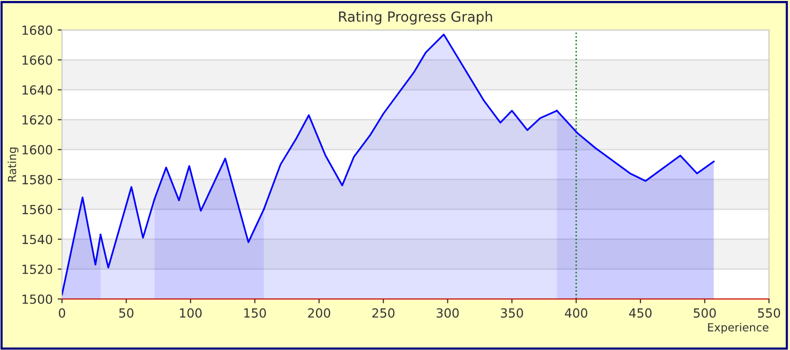  Describe the element at coordinates (37, 239) in the screenshot. I see `y-tick-label: 1540` at that location.